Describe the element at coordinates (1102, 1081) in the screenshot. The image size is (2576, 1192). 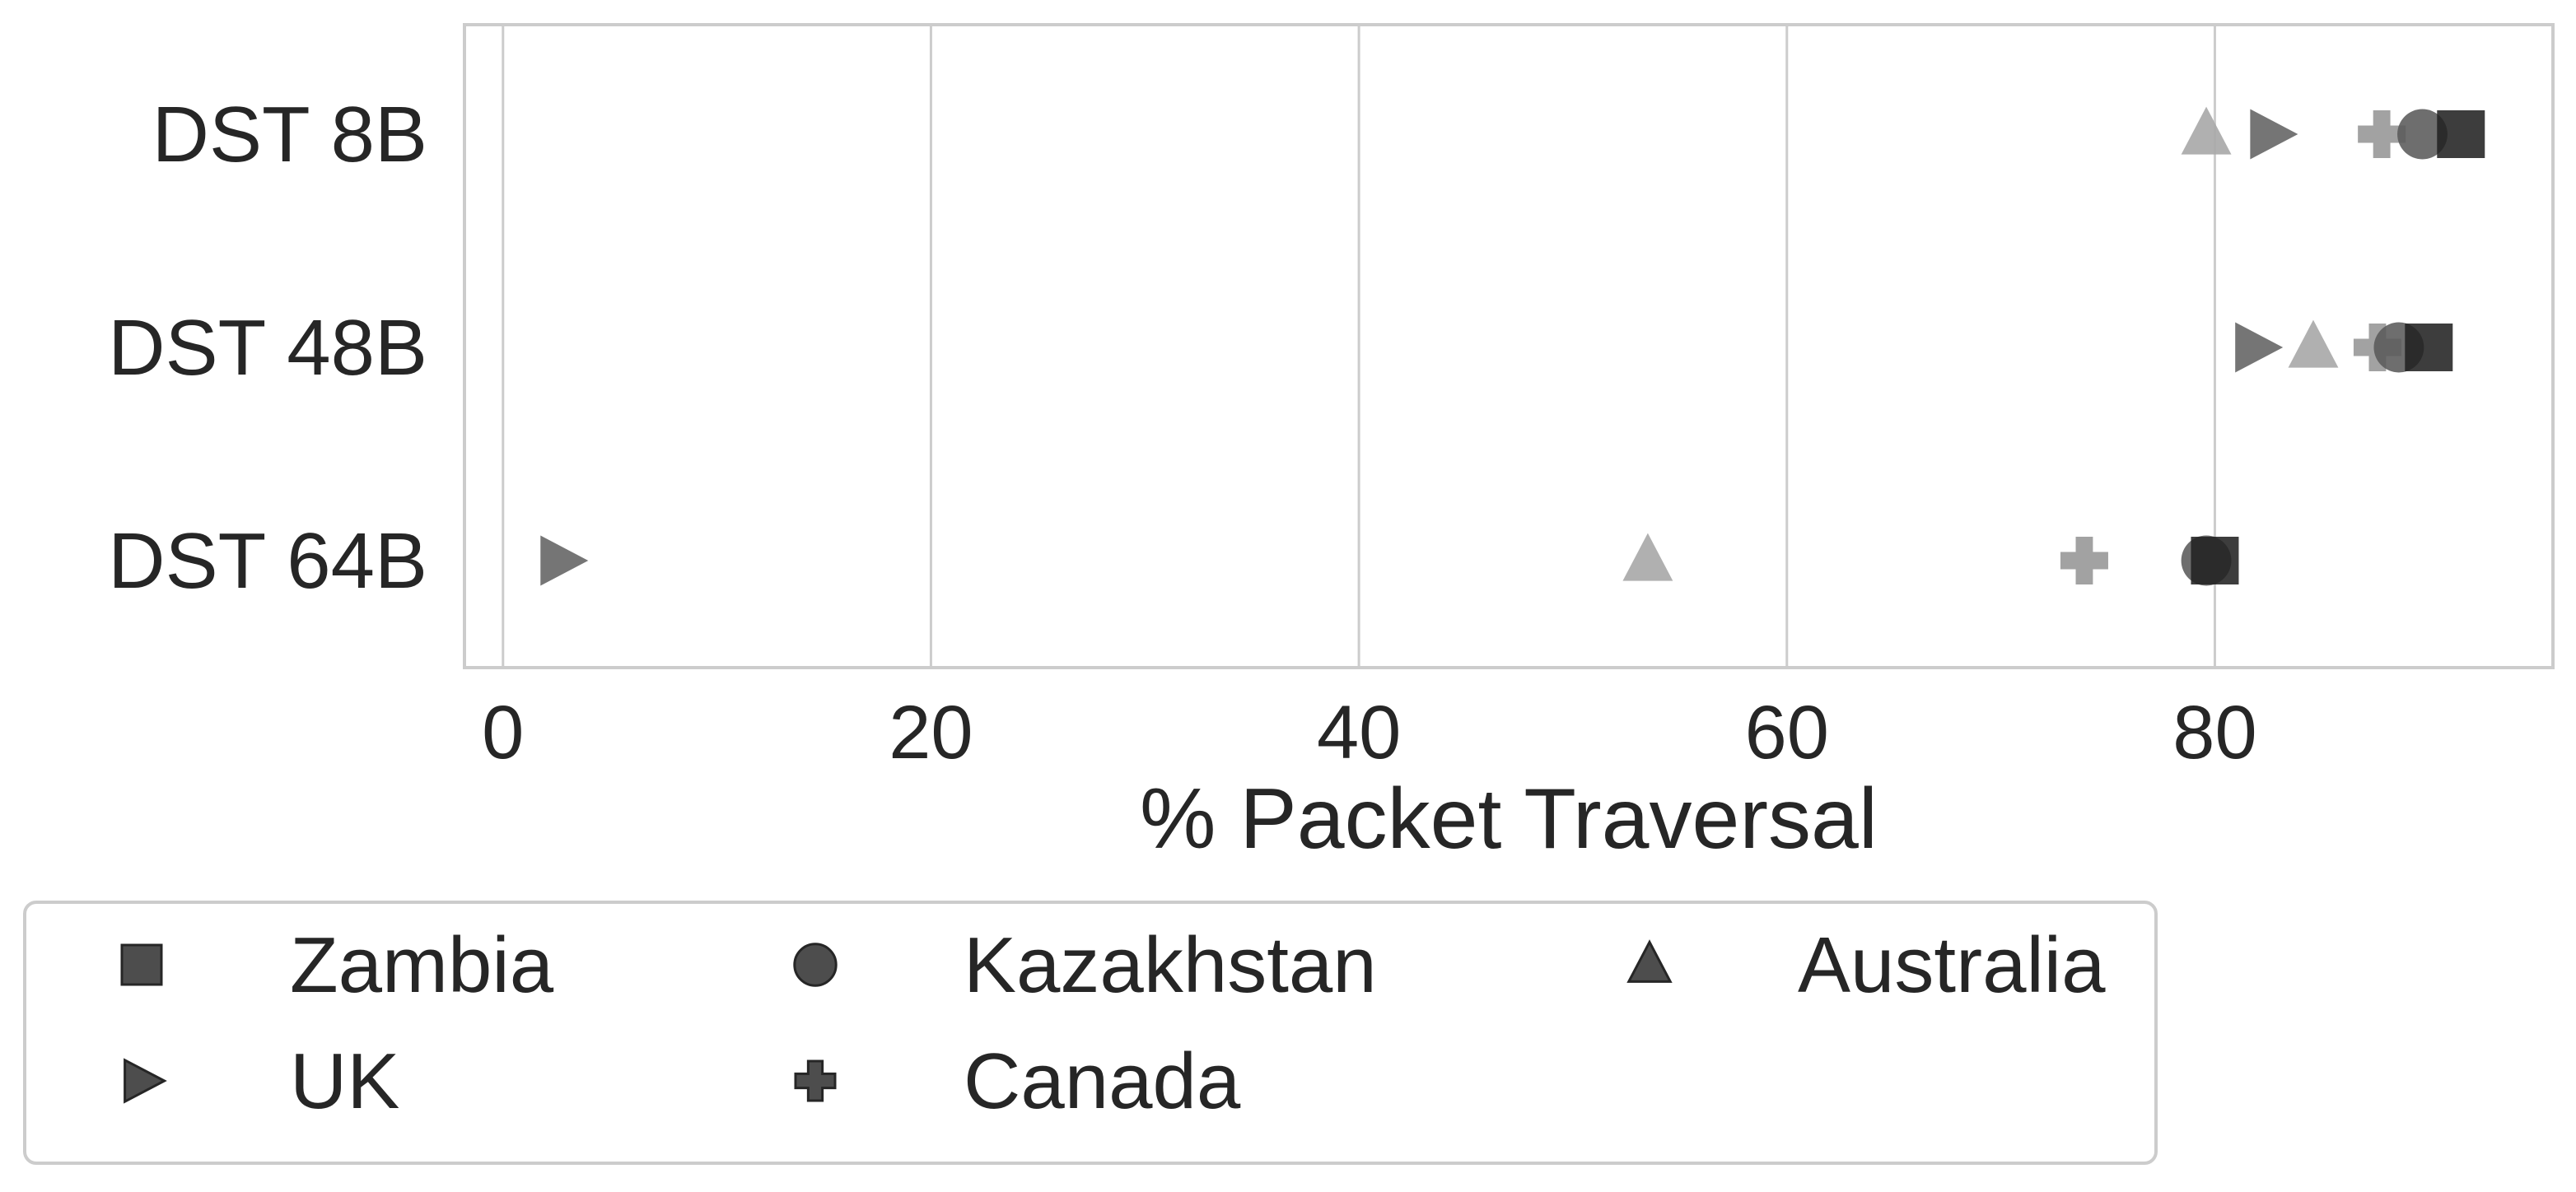
I see `legend-label: Canada` at that location.